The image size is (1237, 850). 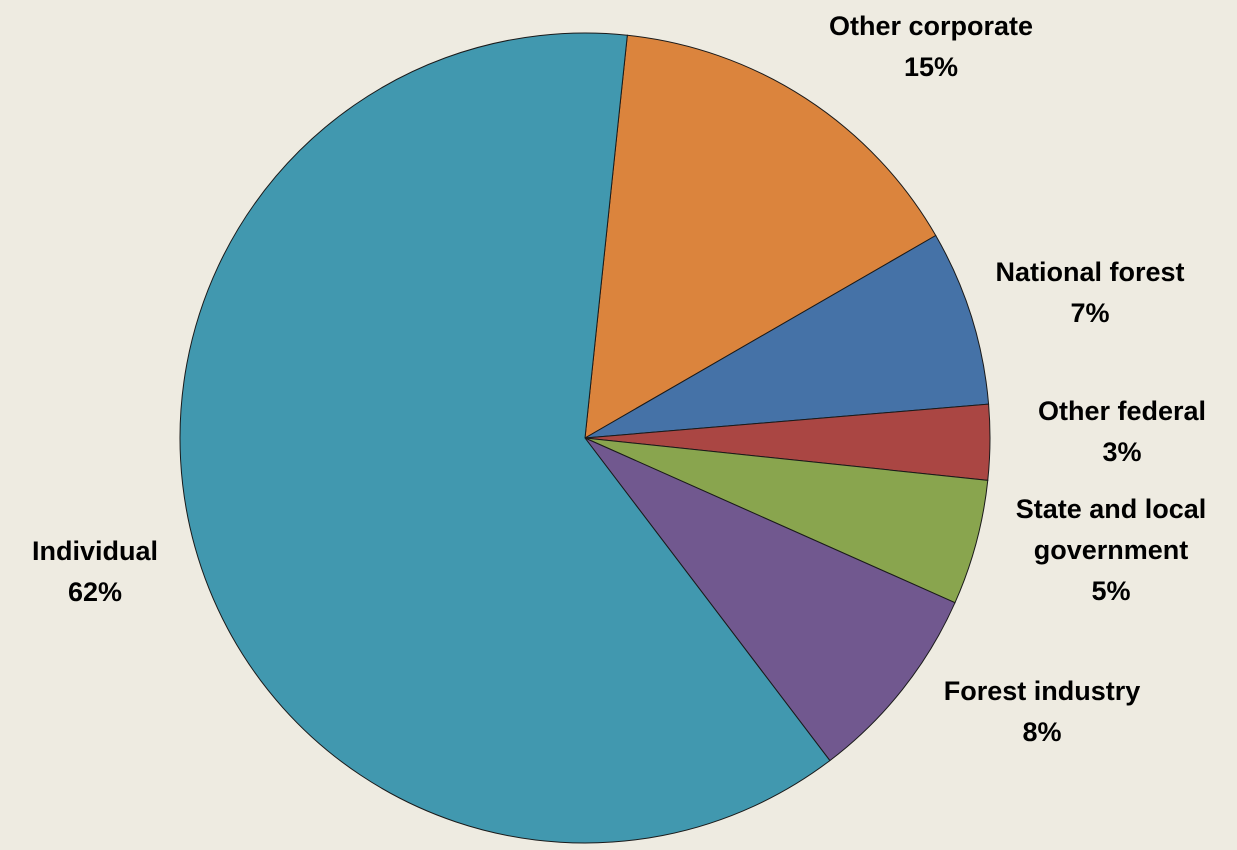 I want to click on slice-value-national-forest: 7%, so click(x=1089, y=313).